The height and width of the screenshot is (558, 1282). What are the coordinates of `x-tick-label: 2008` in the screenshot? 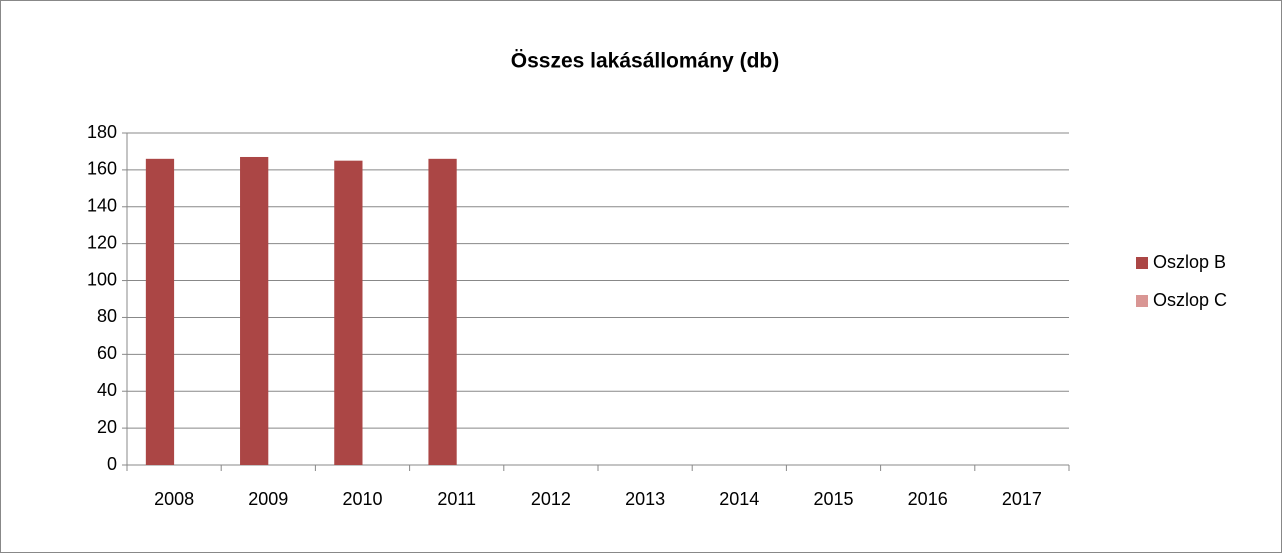 It's located at (174, 499).